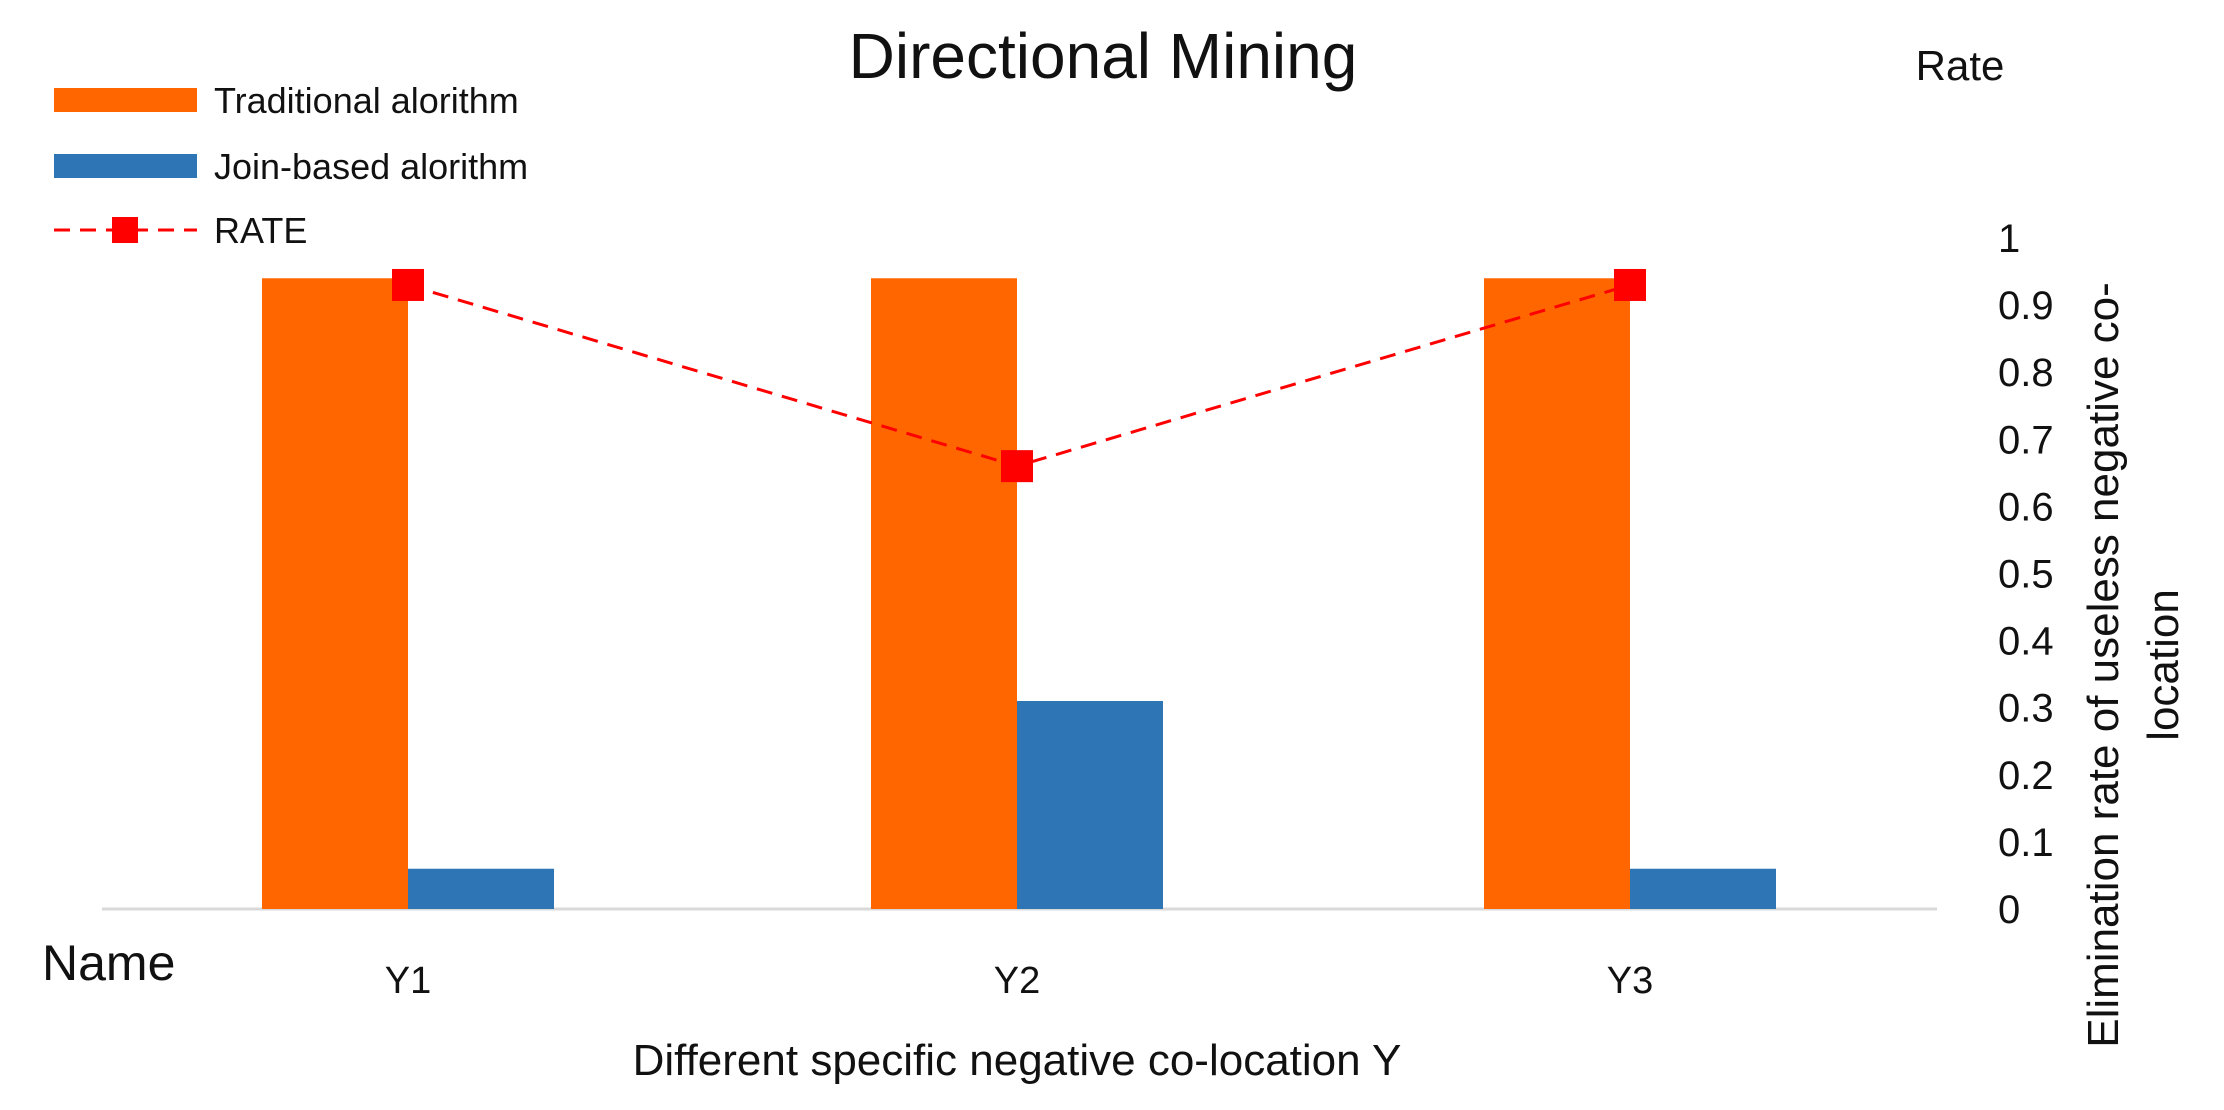 This screenshot has height=1110, width=2224. What do you see at coordinates (1557, 593) in the screenshot?
I see `bar-traditional-y3` at bounding box center [1557, 593].